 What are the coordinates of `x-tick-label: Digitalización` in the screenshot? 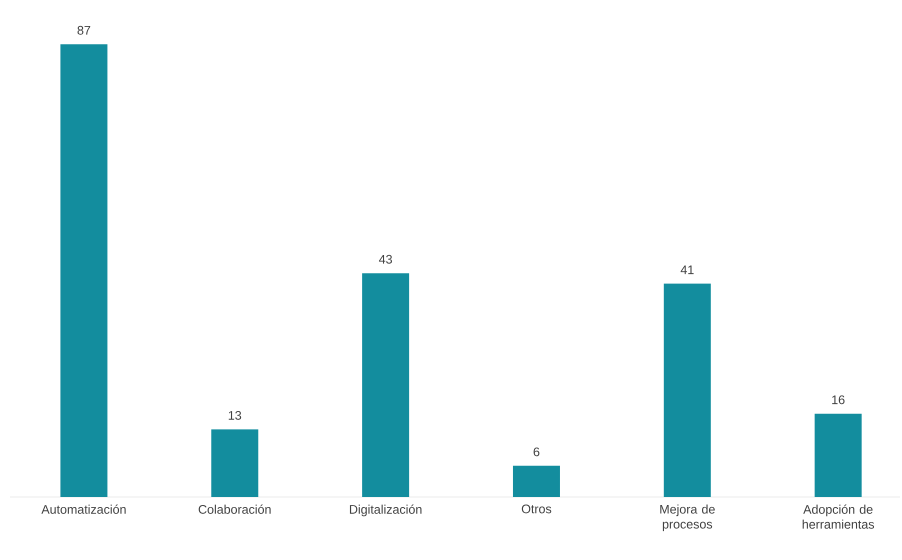 It's located at (386, 510).